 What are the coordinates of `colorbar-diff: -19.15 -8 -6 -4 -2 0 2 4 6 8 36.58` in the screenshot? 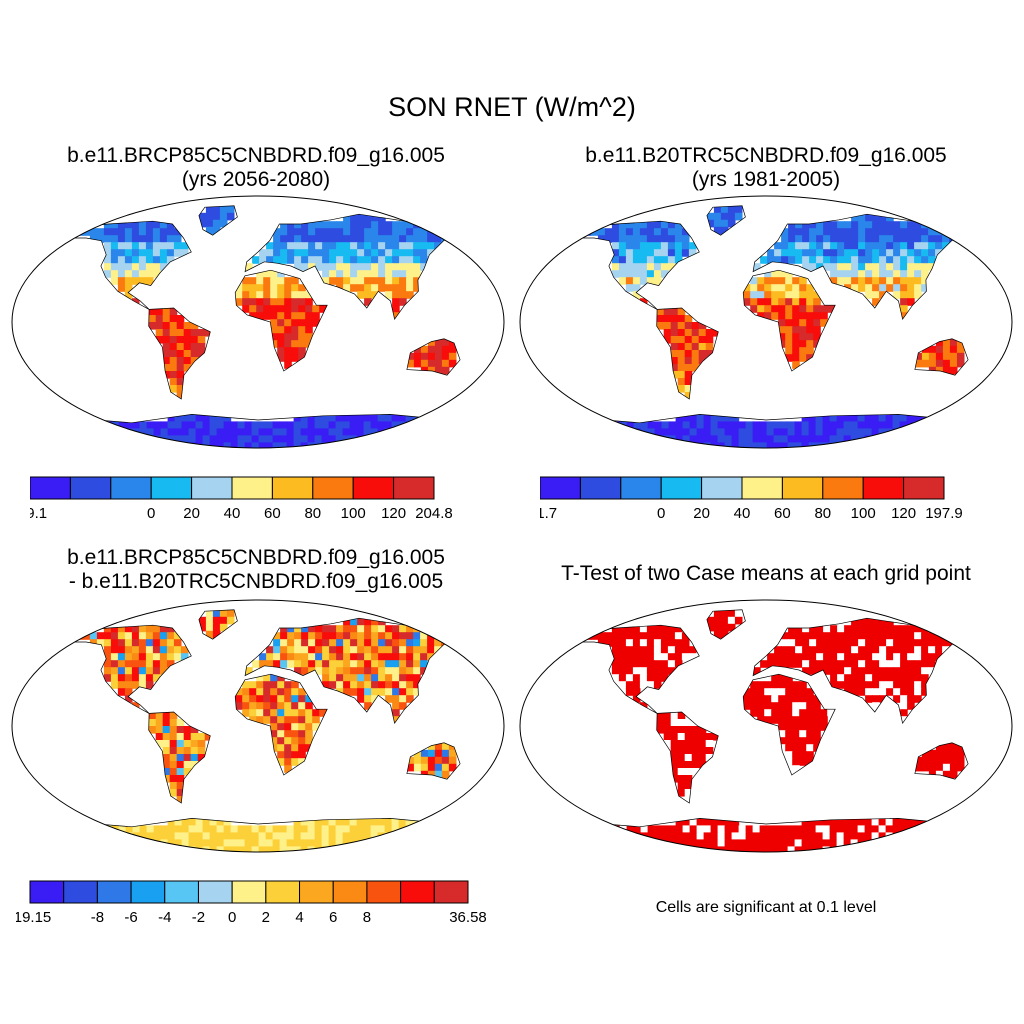 It's located at (251, 903).